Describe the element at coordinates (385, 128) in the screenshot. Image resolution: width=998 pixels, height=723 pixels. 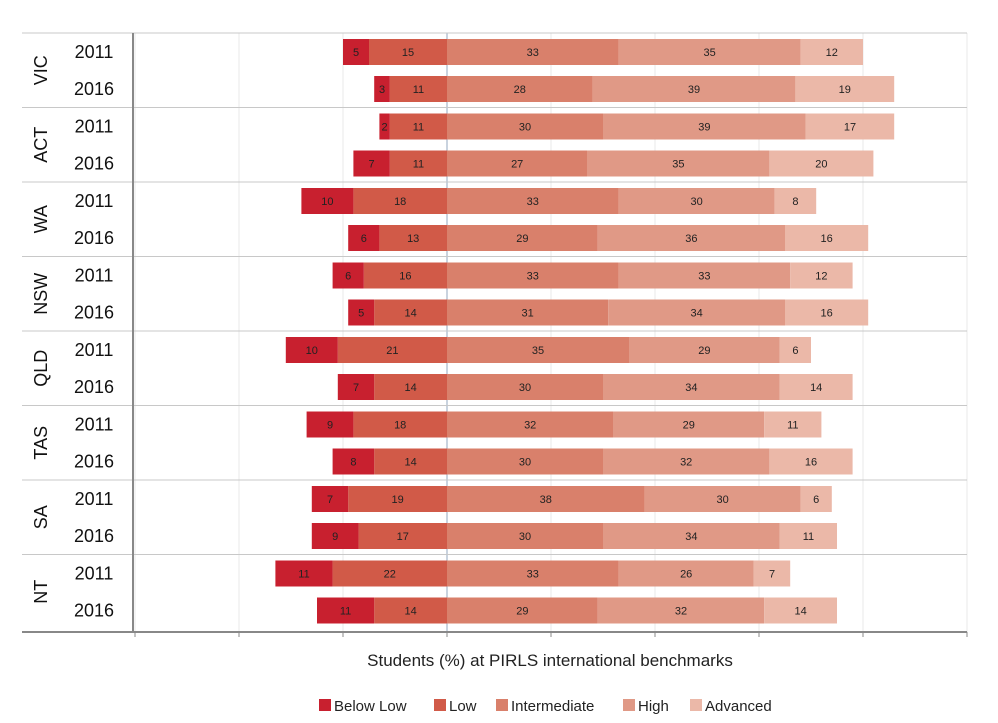
I see `data-label: 2` at that location.